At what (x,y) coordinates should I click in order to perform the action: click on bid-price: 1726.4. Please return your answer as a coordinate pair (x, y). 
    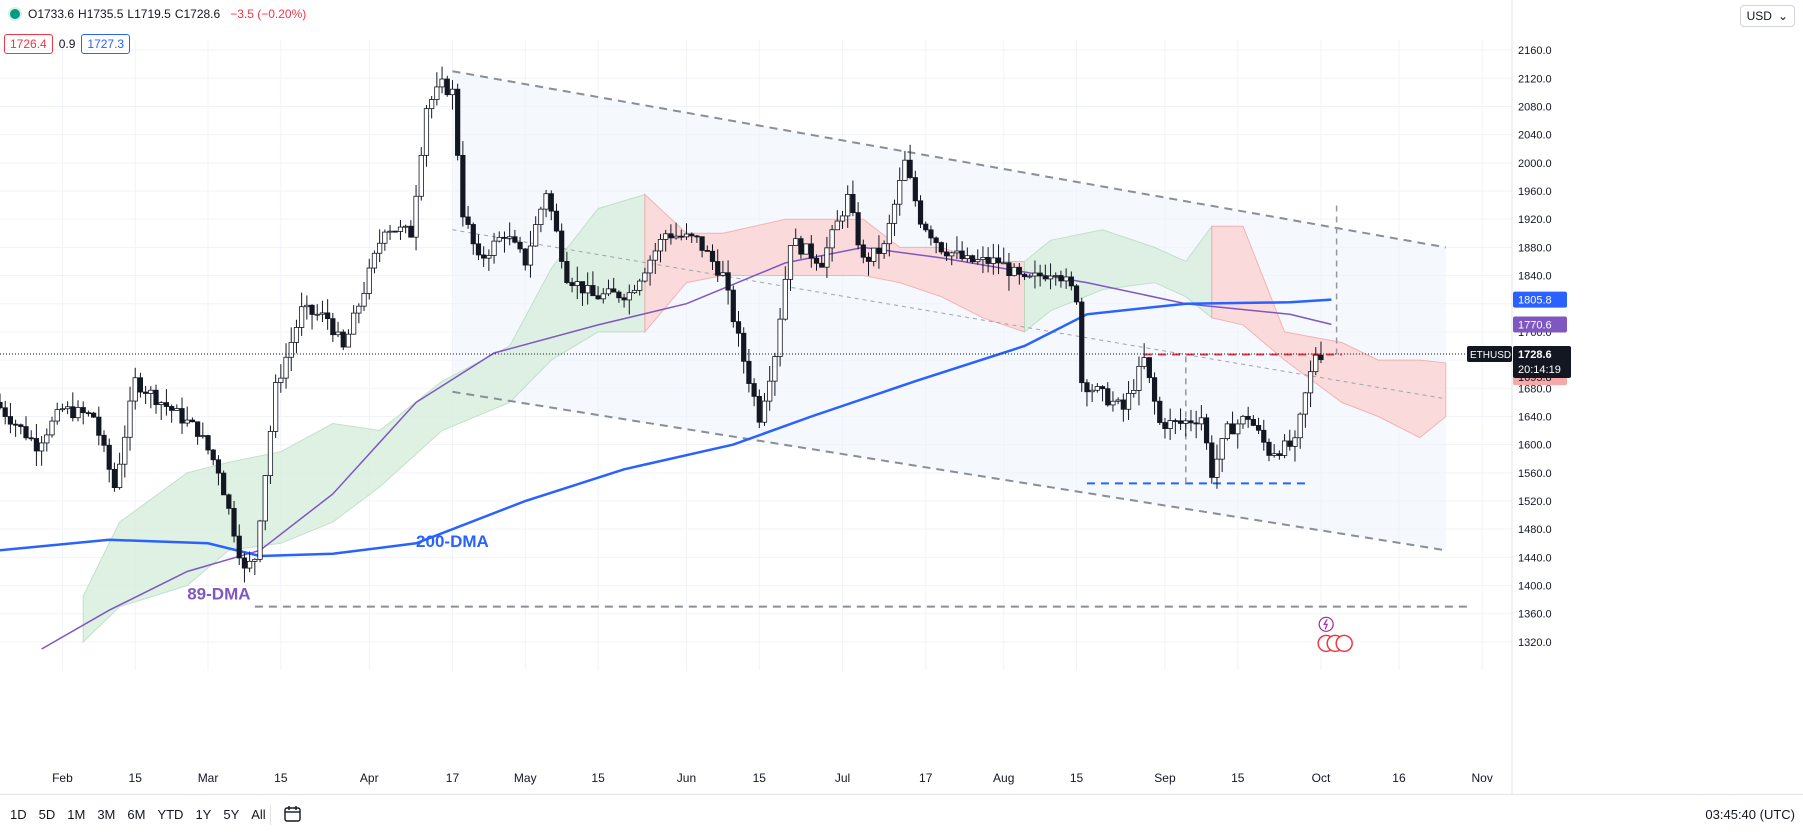
    Looking at the image, I should click on (28, 44).